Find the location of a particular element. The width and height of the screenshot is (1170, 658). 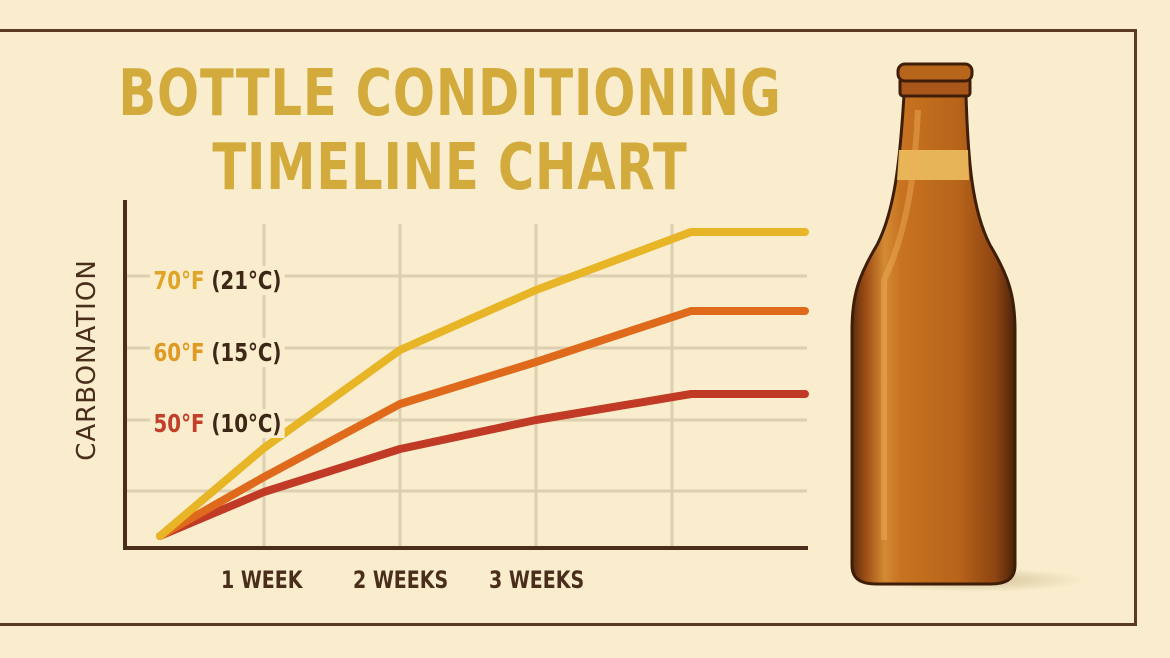

series-label-70f-celsius: (21°C) is located at coordinates (246, 280).